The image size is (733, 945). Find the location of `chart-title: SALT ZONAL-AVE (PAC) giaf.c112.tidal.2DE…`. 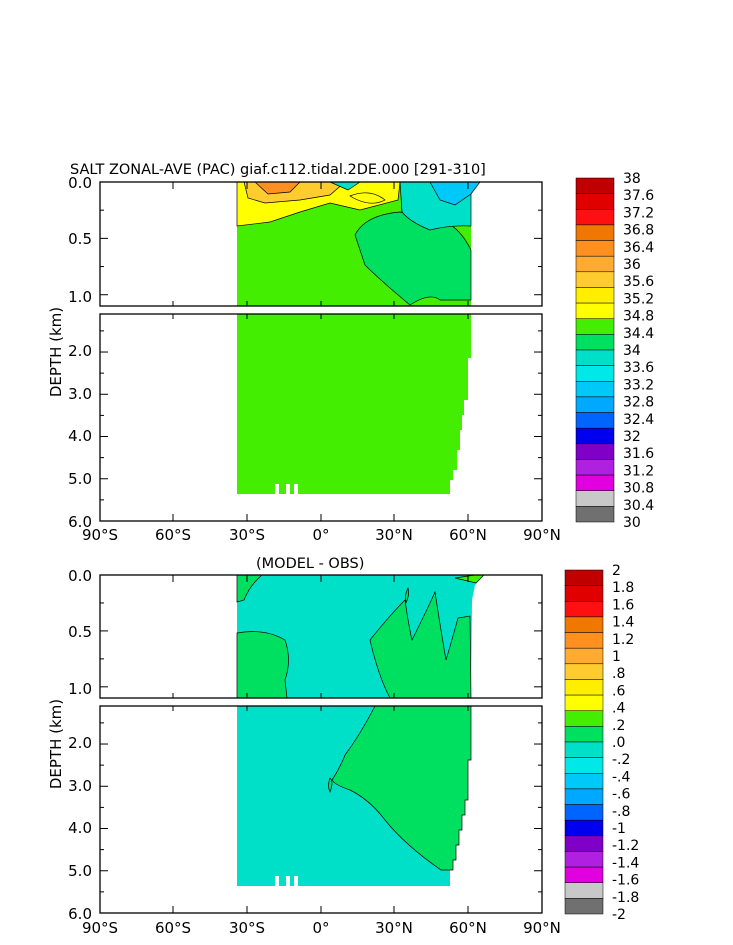

chart-title: SALT ZONAL-AVE (PAC) giaf.c112.tidal.2DE… is located at coordinates (278, 170).